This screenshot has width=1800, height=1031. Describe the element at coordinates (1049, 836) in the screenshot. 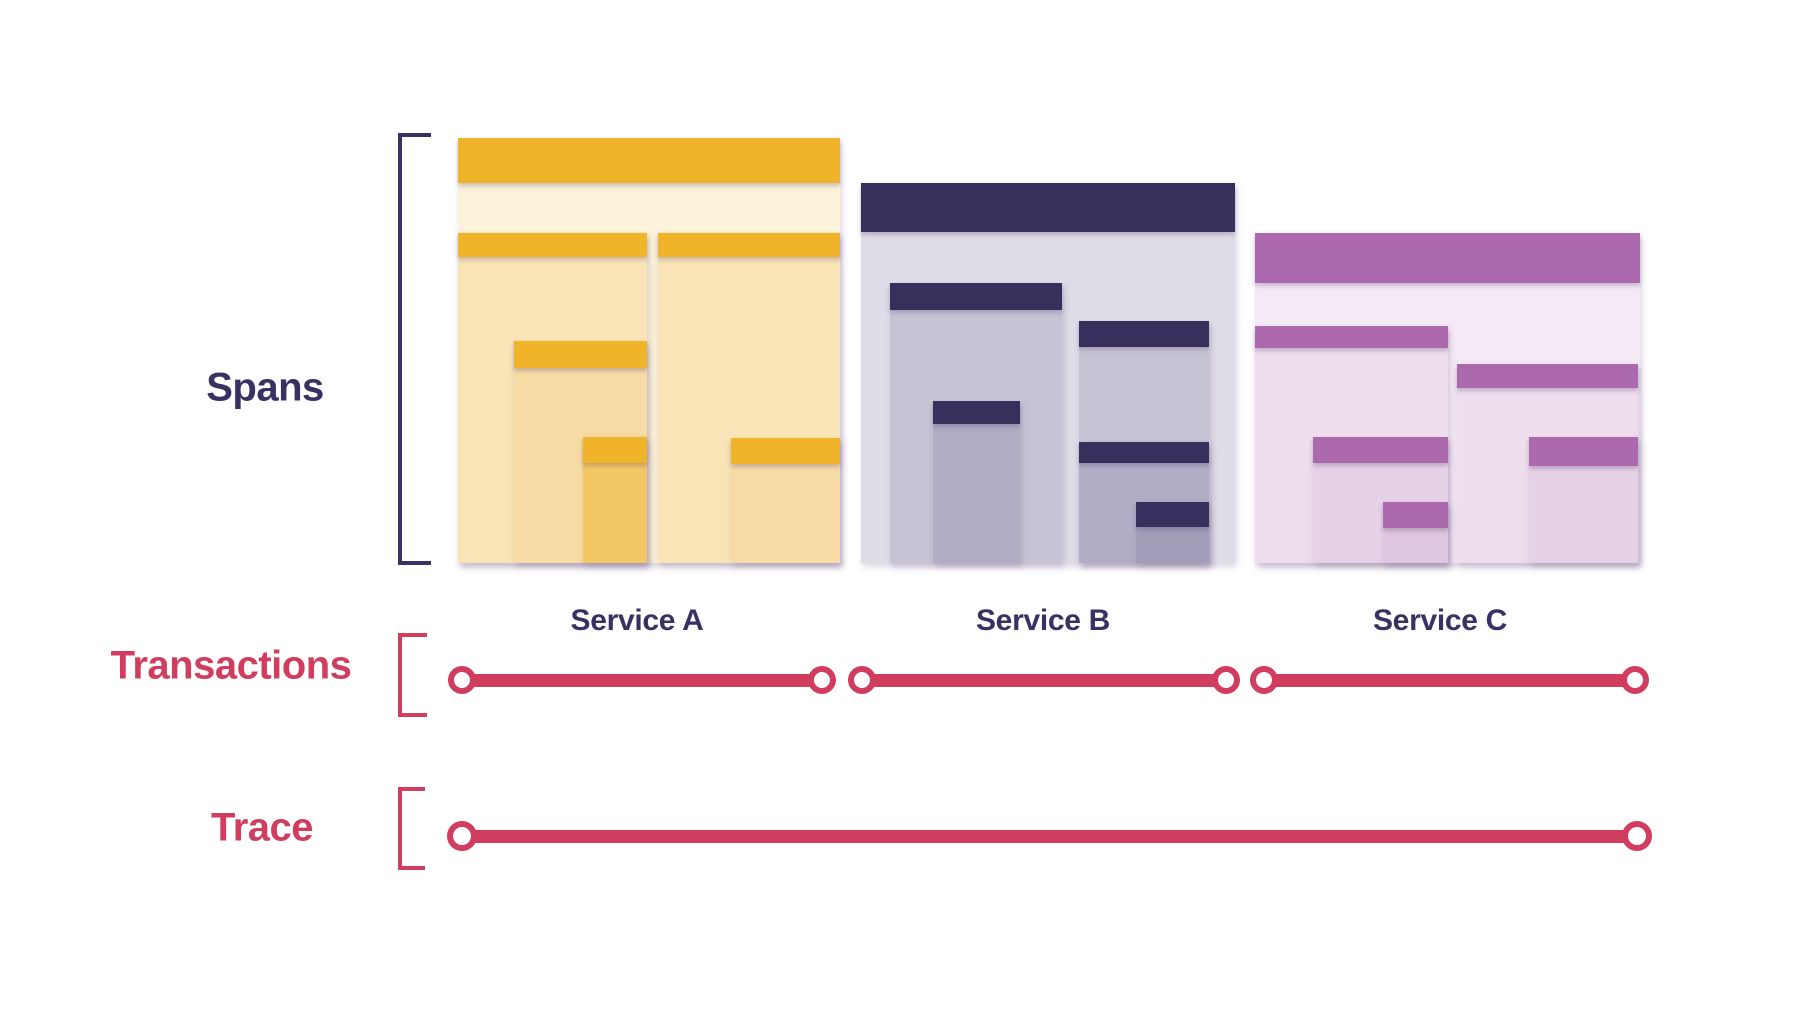

I see `trace-line` at that location.